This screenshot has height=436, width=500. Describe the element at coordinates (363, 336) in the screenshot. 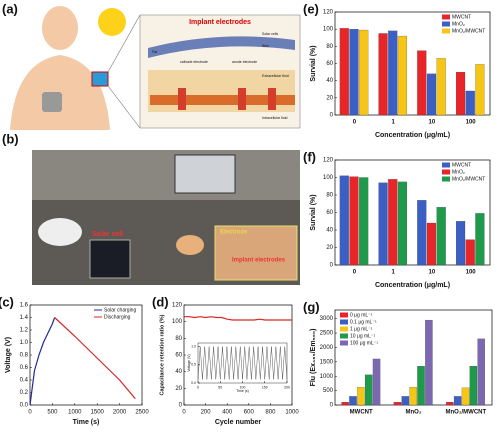

I see `legend-label: 10 μg mL⁻¹` at that location.